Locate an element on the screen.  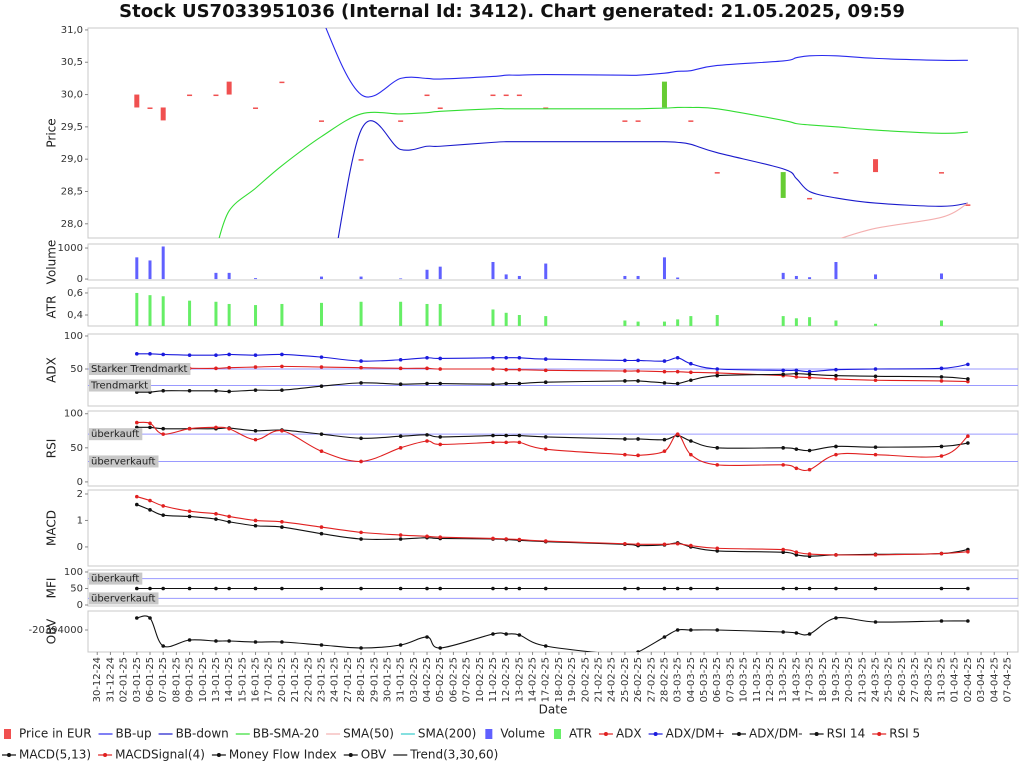
x-tick-label: 25-02-25 is located at coordinates (625, 679).